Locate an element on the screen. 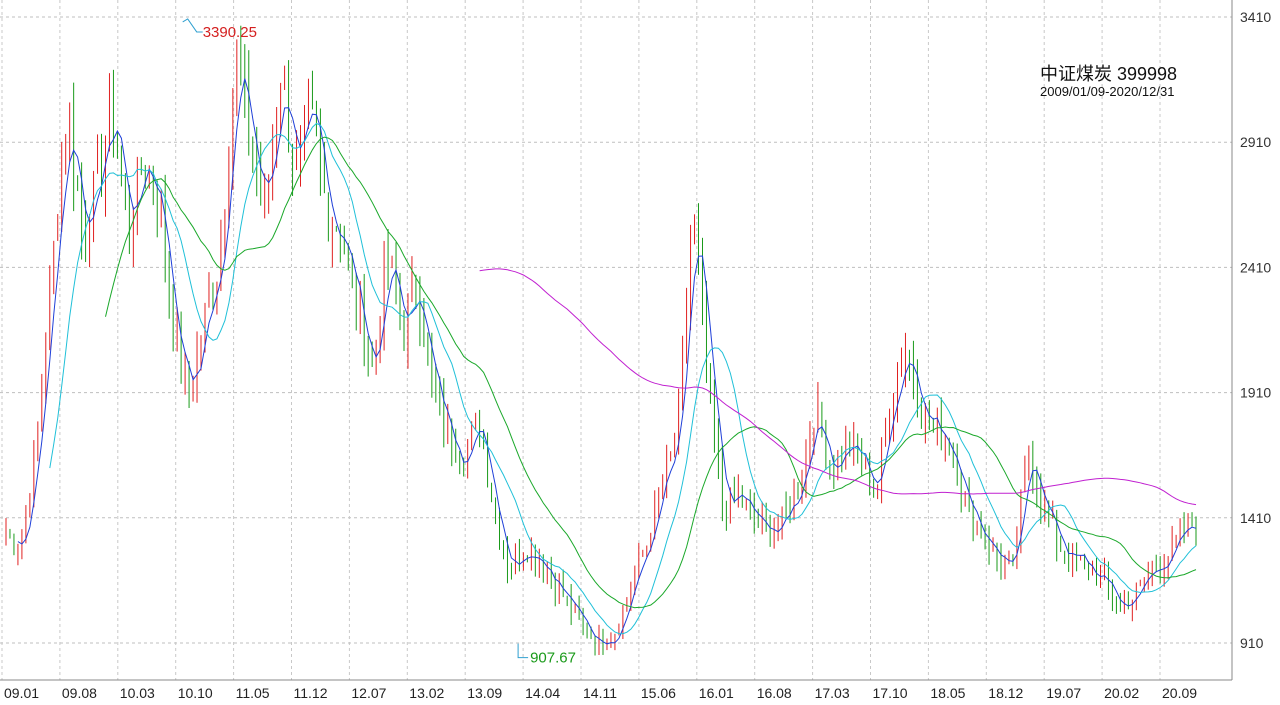 This screenshot has width=1280, height=705. x-tick-label-8: 13.09 is located at coordinates (484, 693).